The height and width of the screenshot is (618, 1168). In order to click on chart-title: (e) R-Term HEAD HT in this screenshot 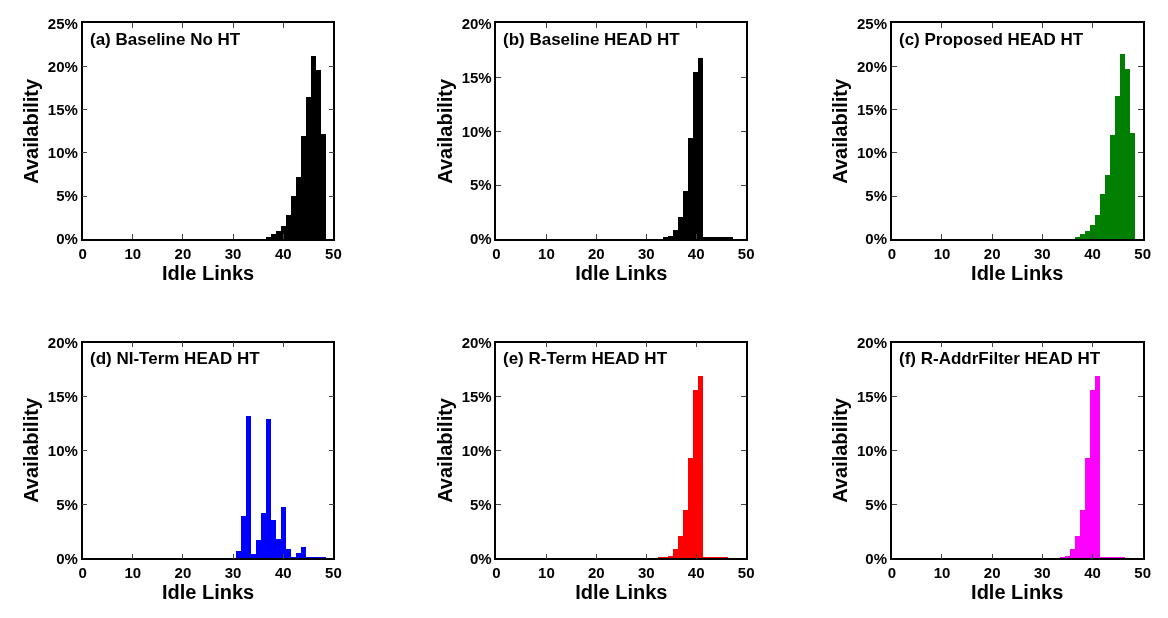, I will do `click(585, 358)`.